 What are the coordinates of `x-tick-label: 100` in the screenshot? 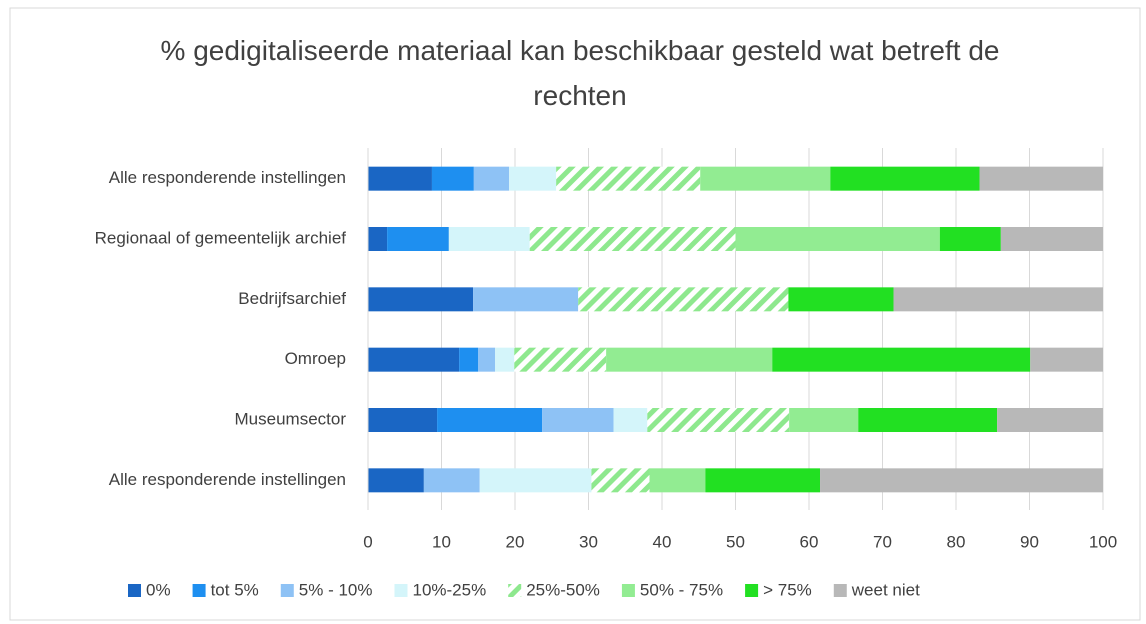 It's located at (1103, 541).